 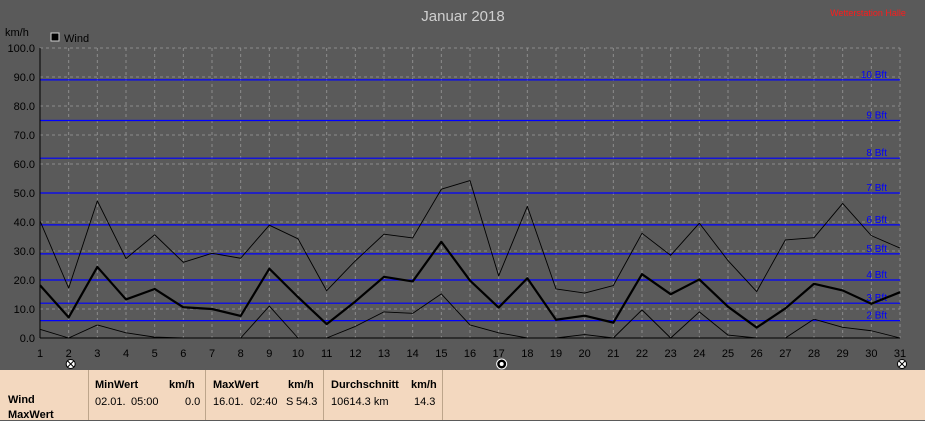 I want to click on x-tick-label: 10, so click(x=298, y=354).